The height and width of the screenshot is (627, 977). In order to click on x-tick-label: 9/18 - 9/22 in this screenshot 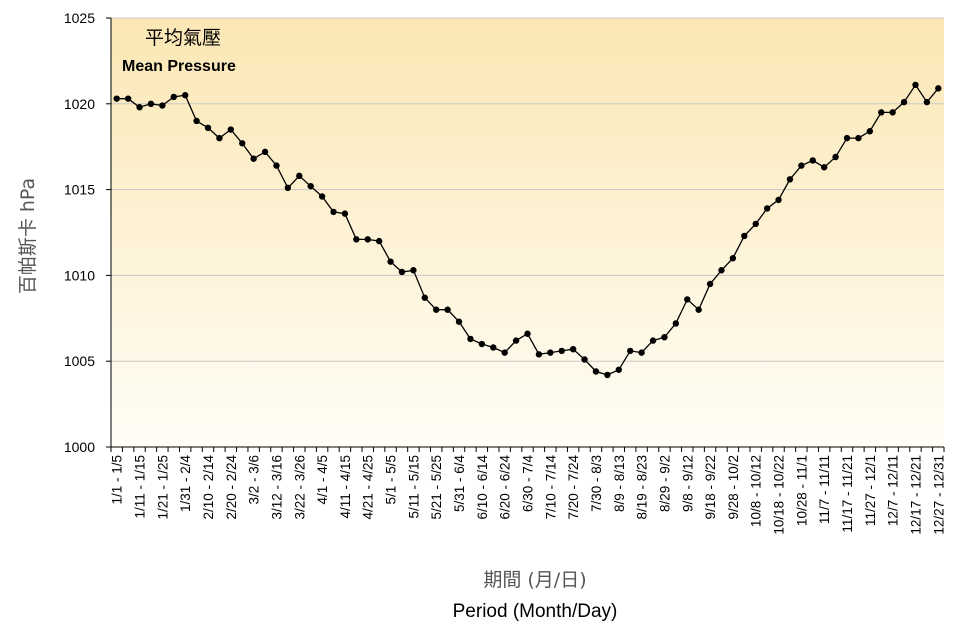, I will do `click(710, 487)`.